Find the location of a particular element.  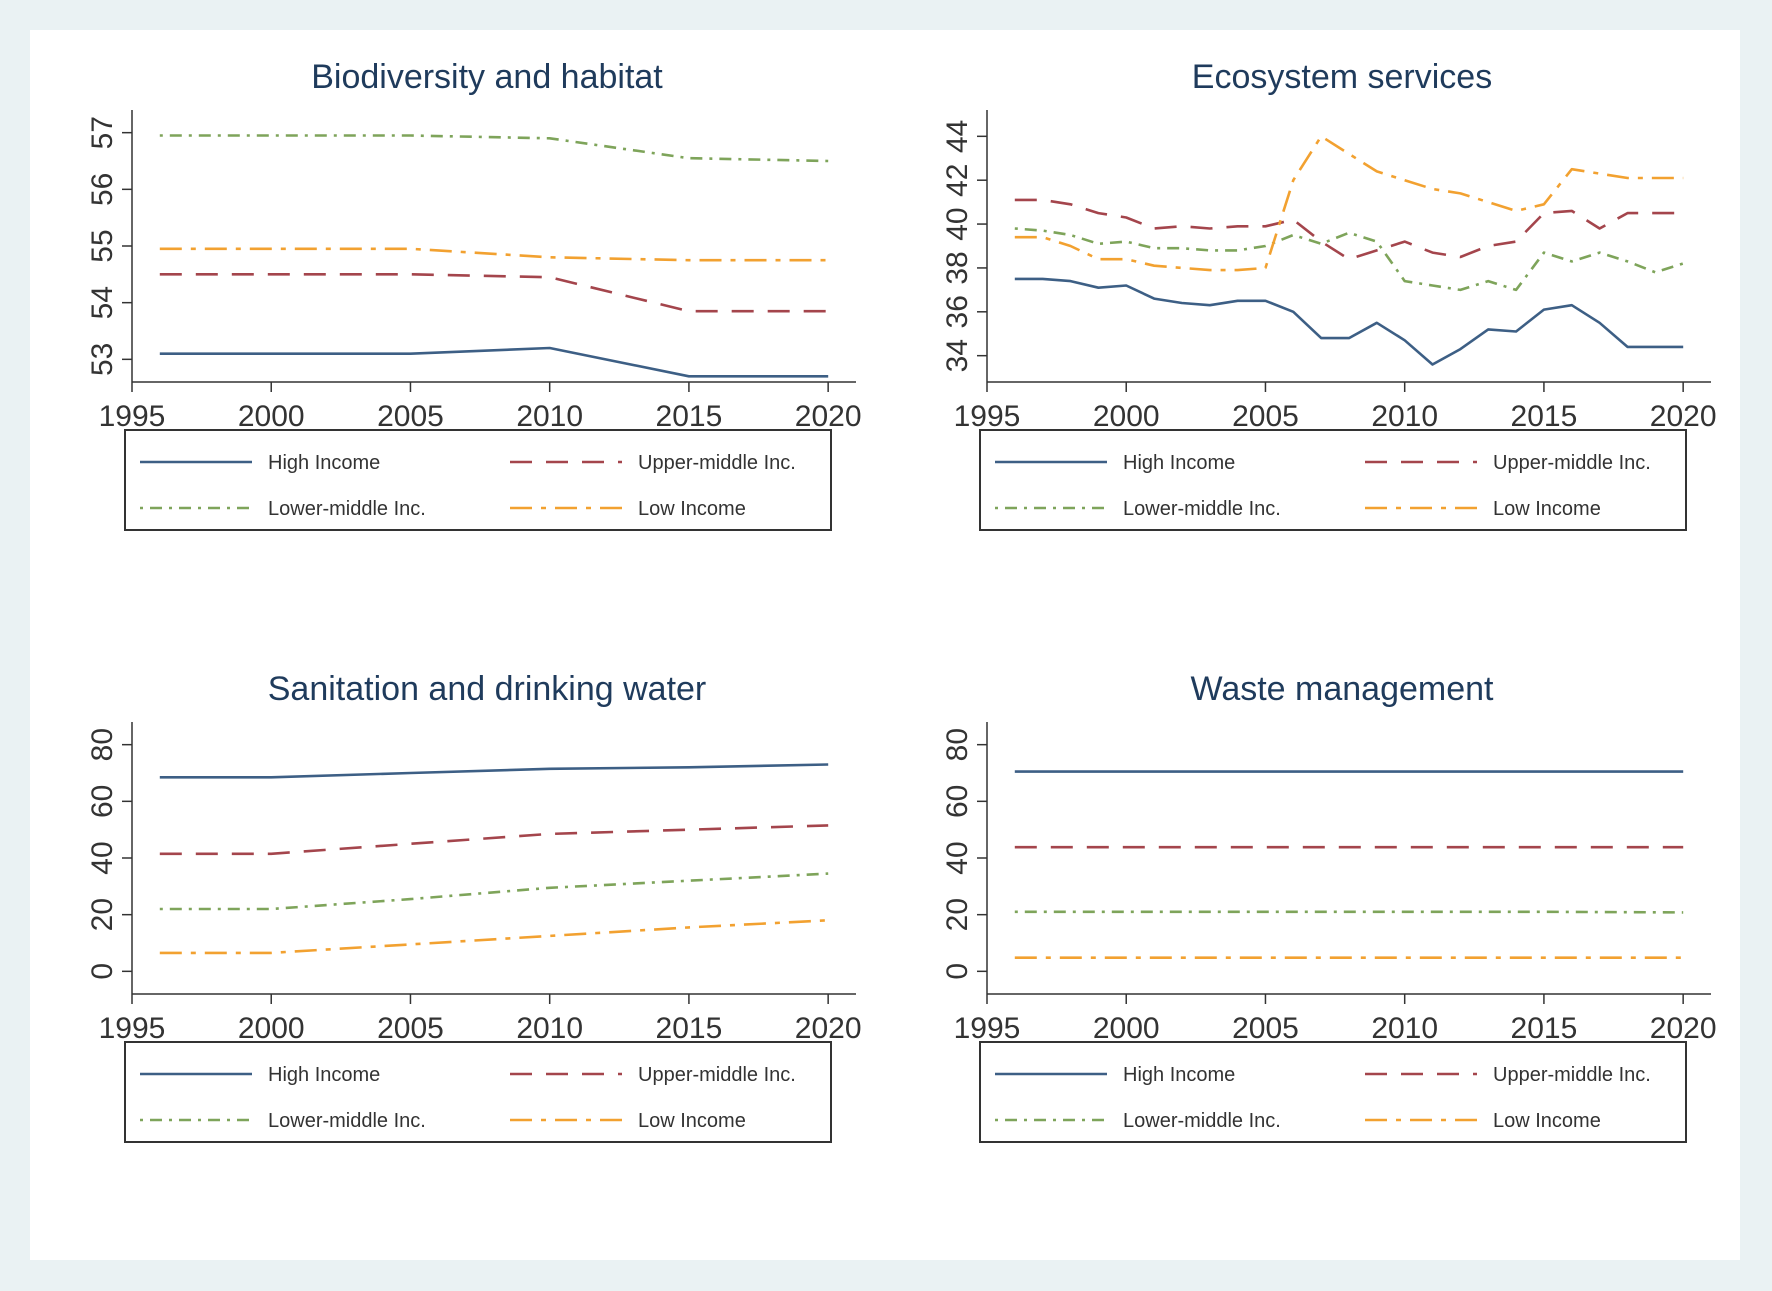

chart-title: Waste management is located at coordinates (1343, 689).